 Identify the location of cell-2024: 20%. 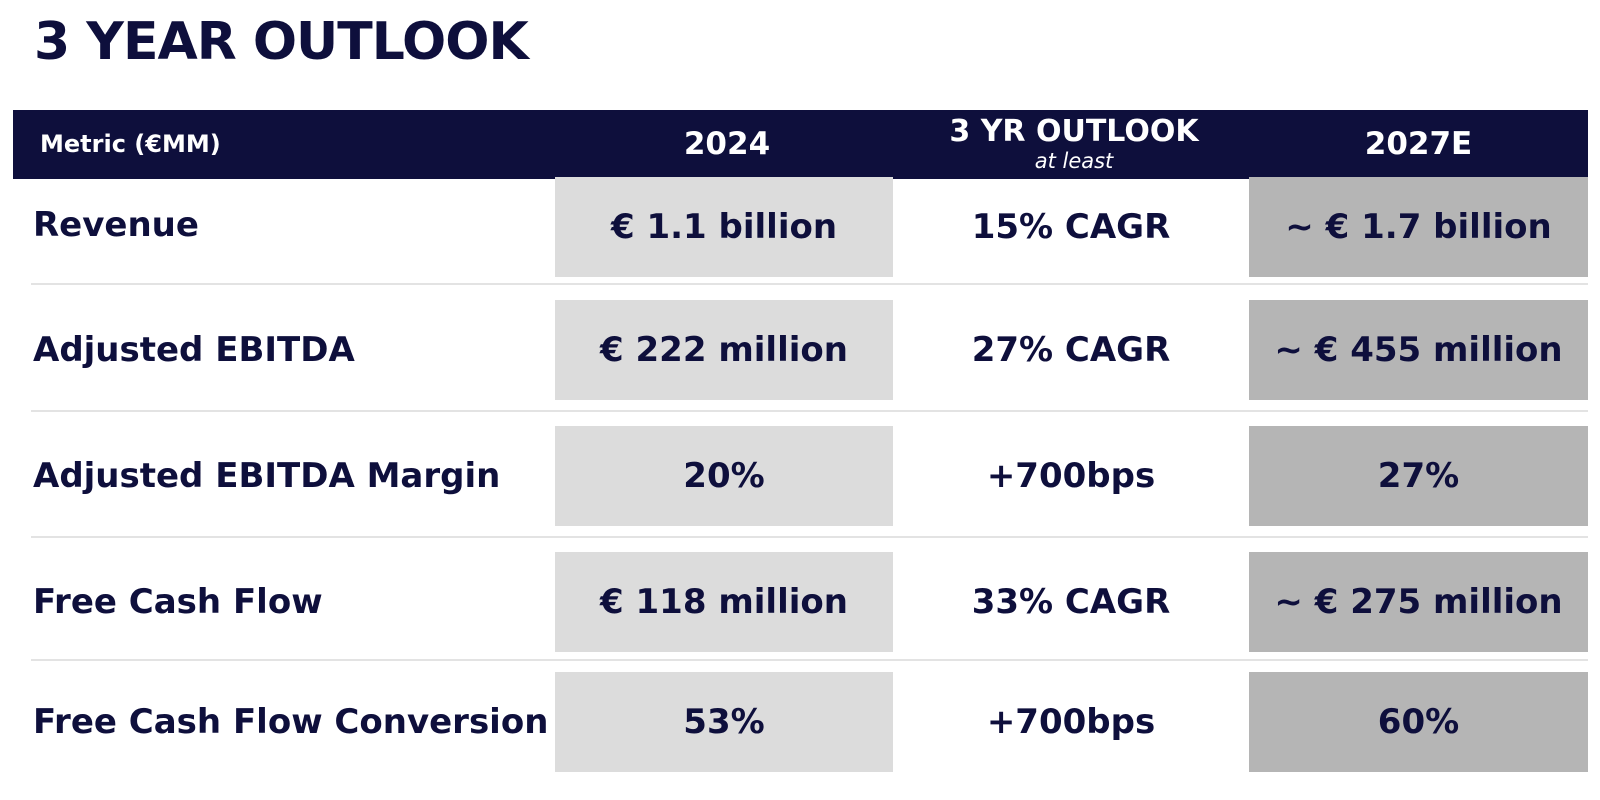
(724, 476).